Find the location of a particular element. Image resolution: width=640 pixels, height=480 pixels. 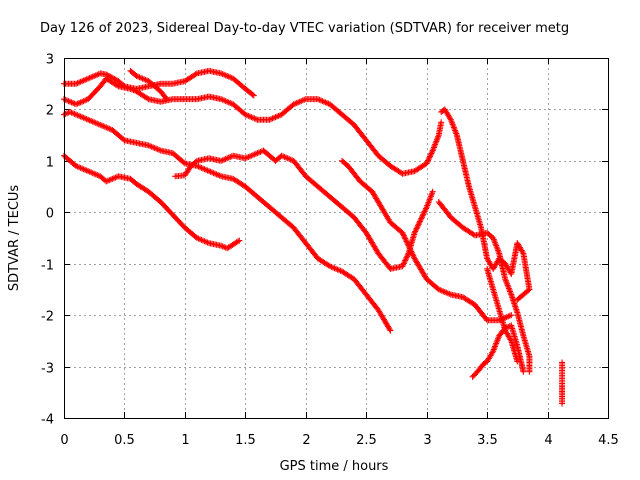

y-tick-label: 1 is located at coordinates (50, 163).